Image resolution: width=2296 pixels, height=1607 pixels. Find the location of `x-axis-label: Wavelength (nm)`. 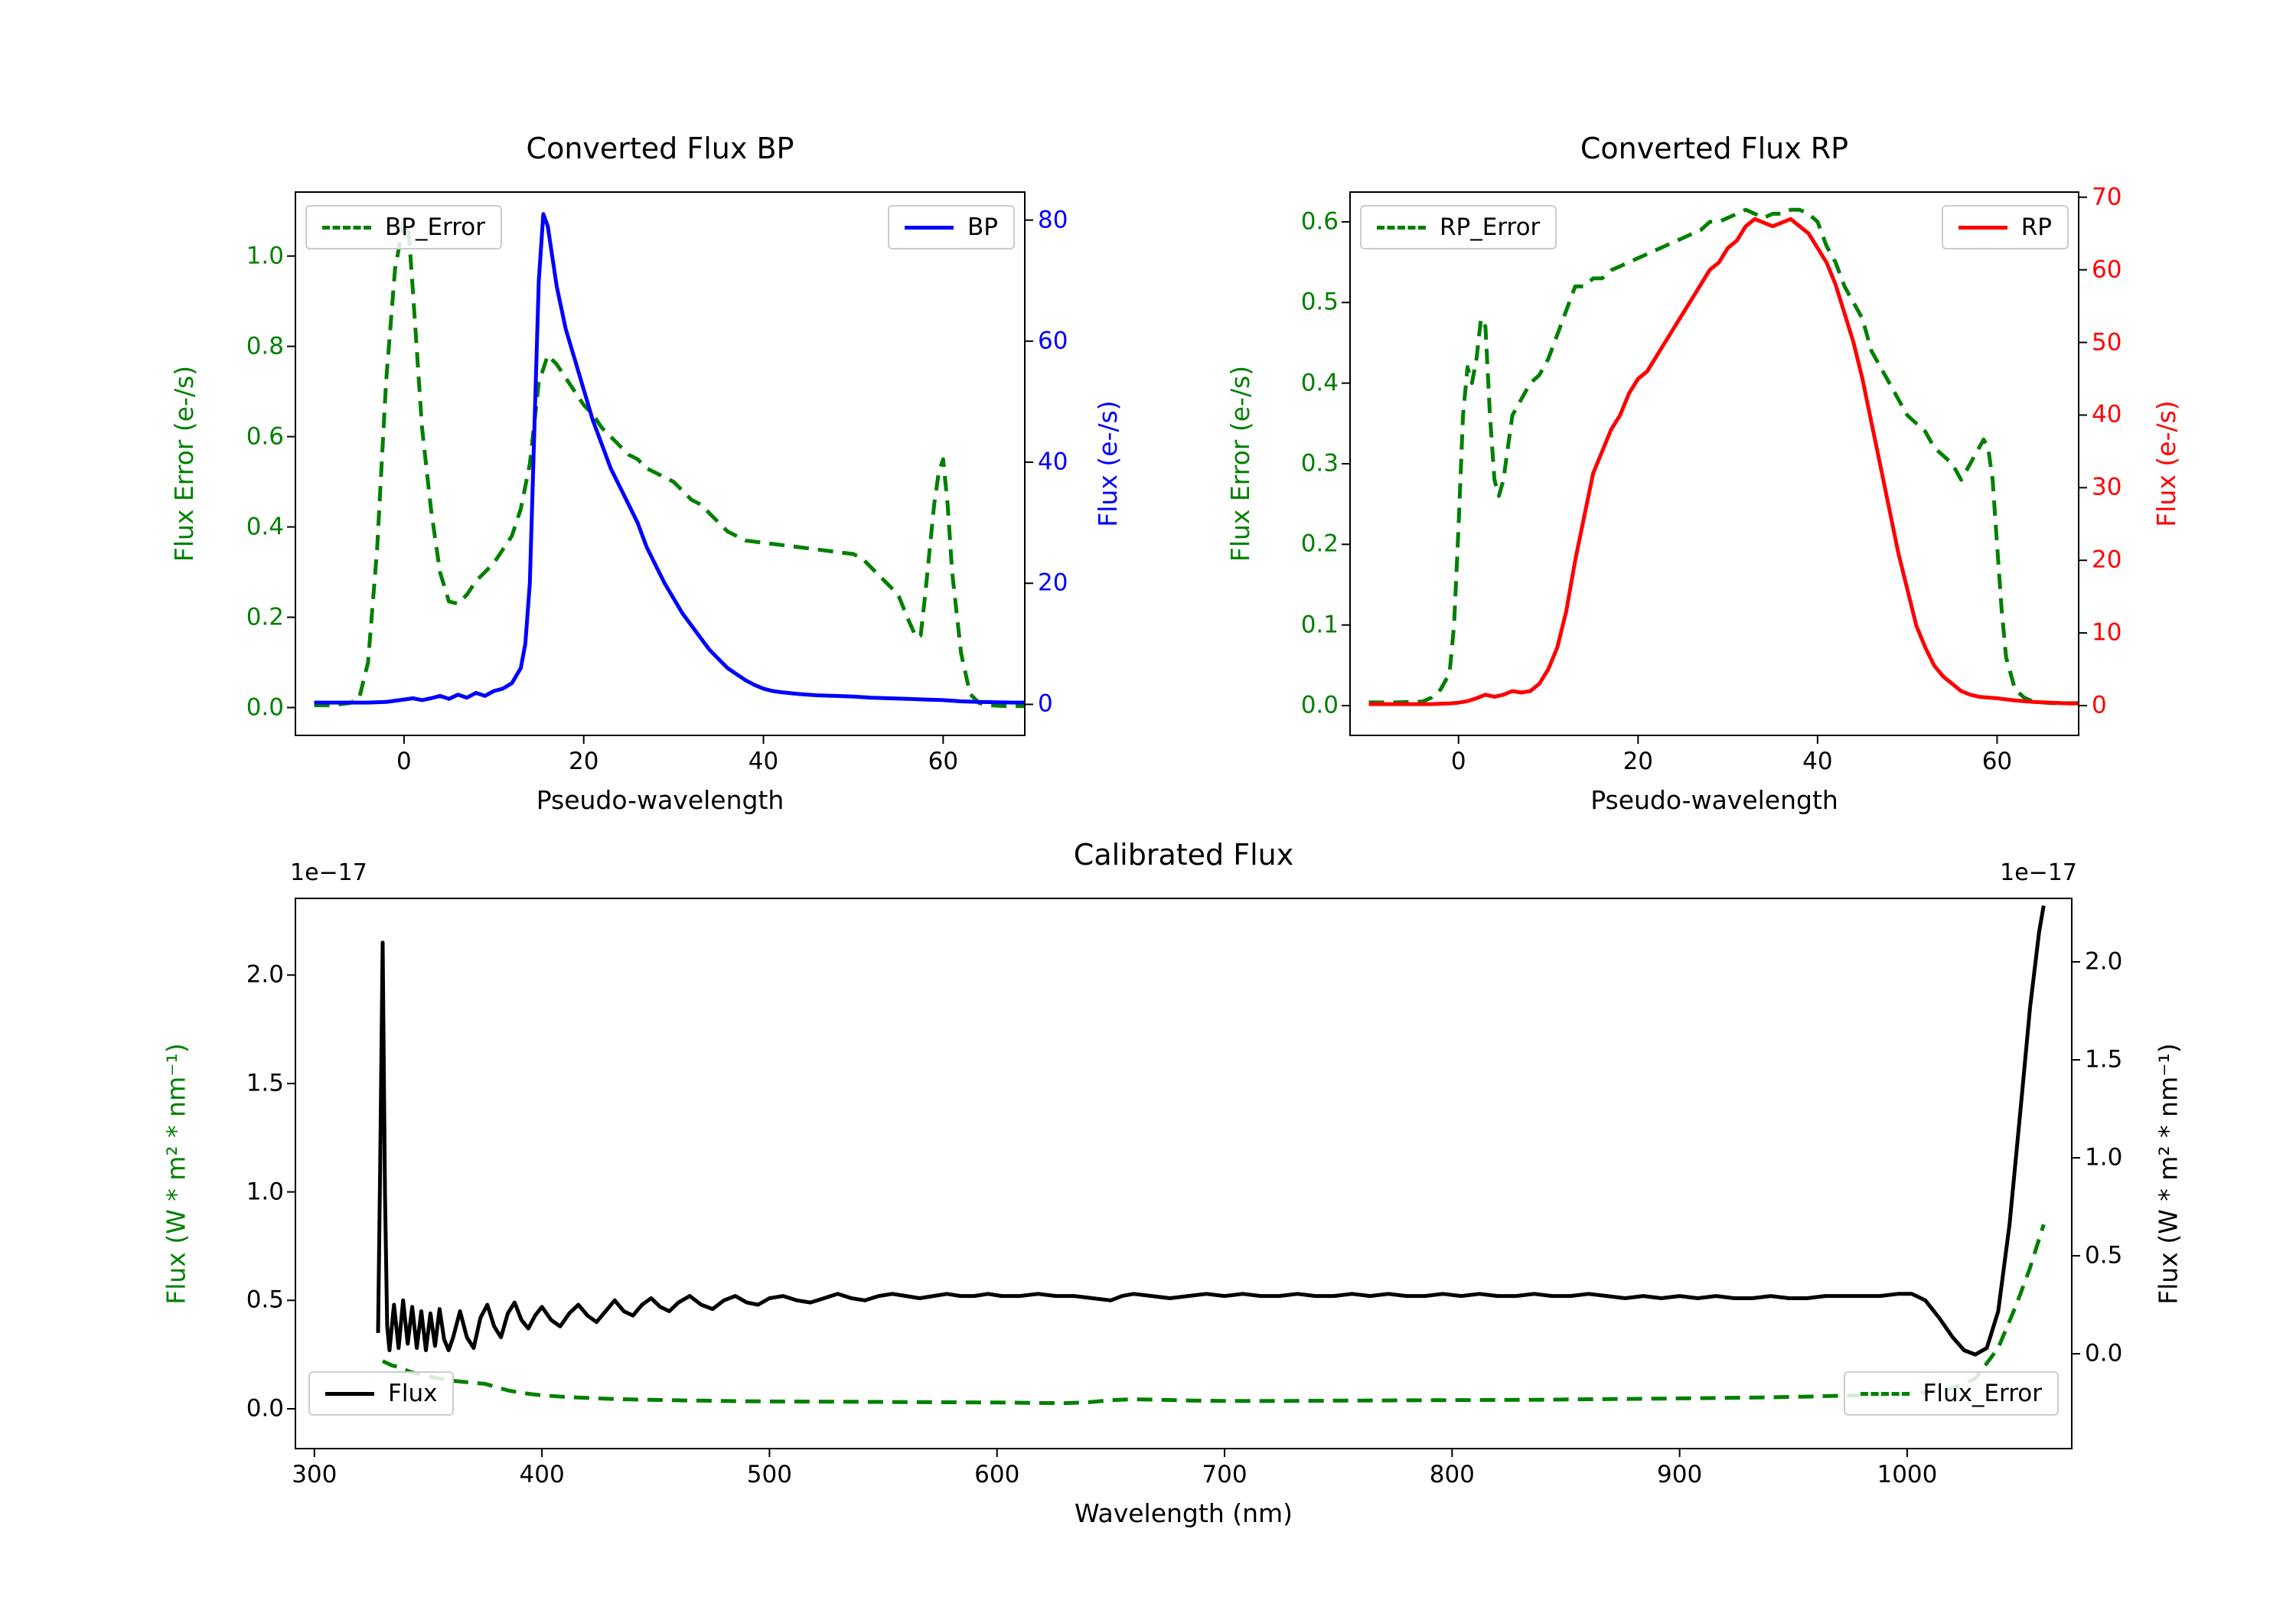

x-axis-label: Wavelength (nm) is located at coordinates (1183, 1513).